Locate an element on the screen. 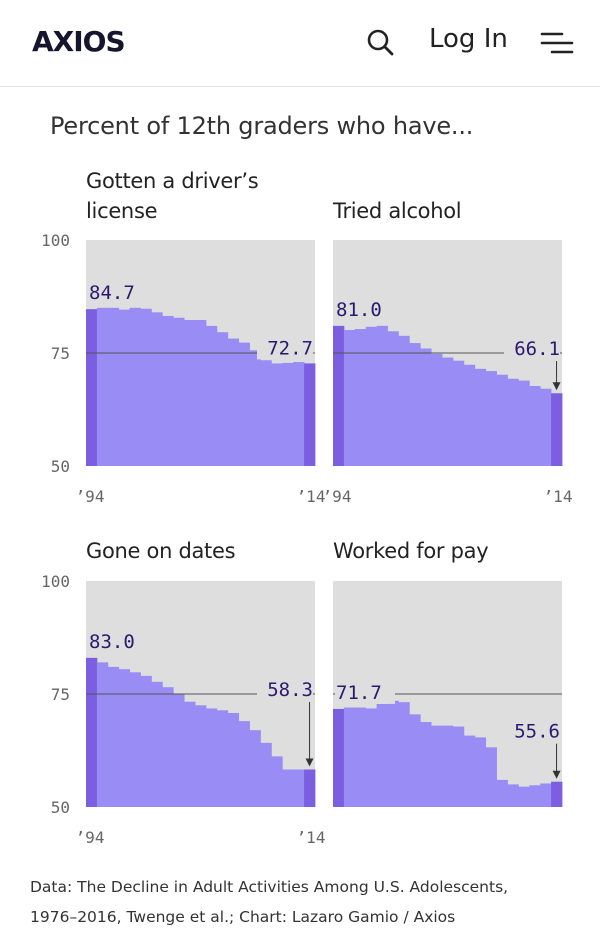 This screenshot has width=600, height=945. search-icon is located at coordinates (380, 42).